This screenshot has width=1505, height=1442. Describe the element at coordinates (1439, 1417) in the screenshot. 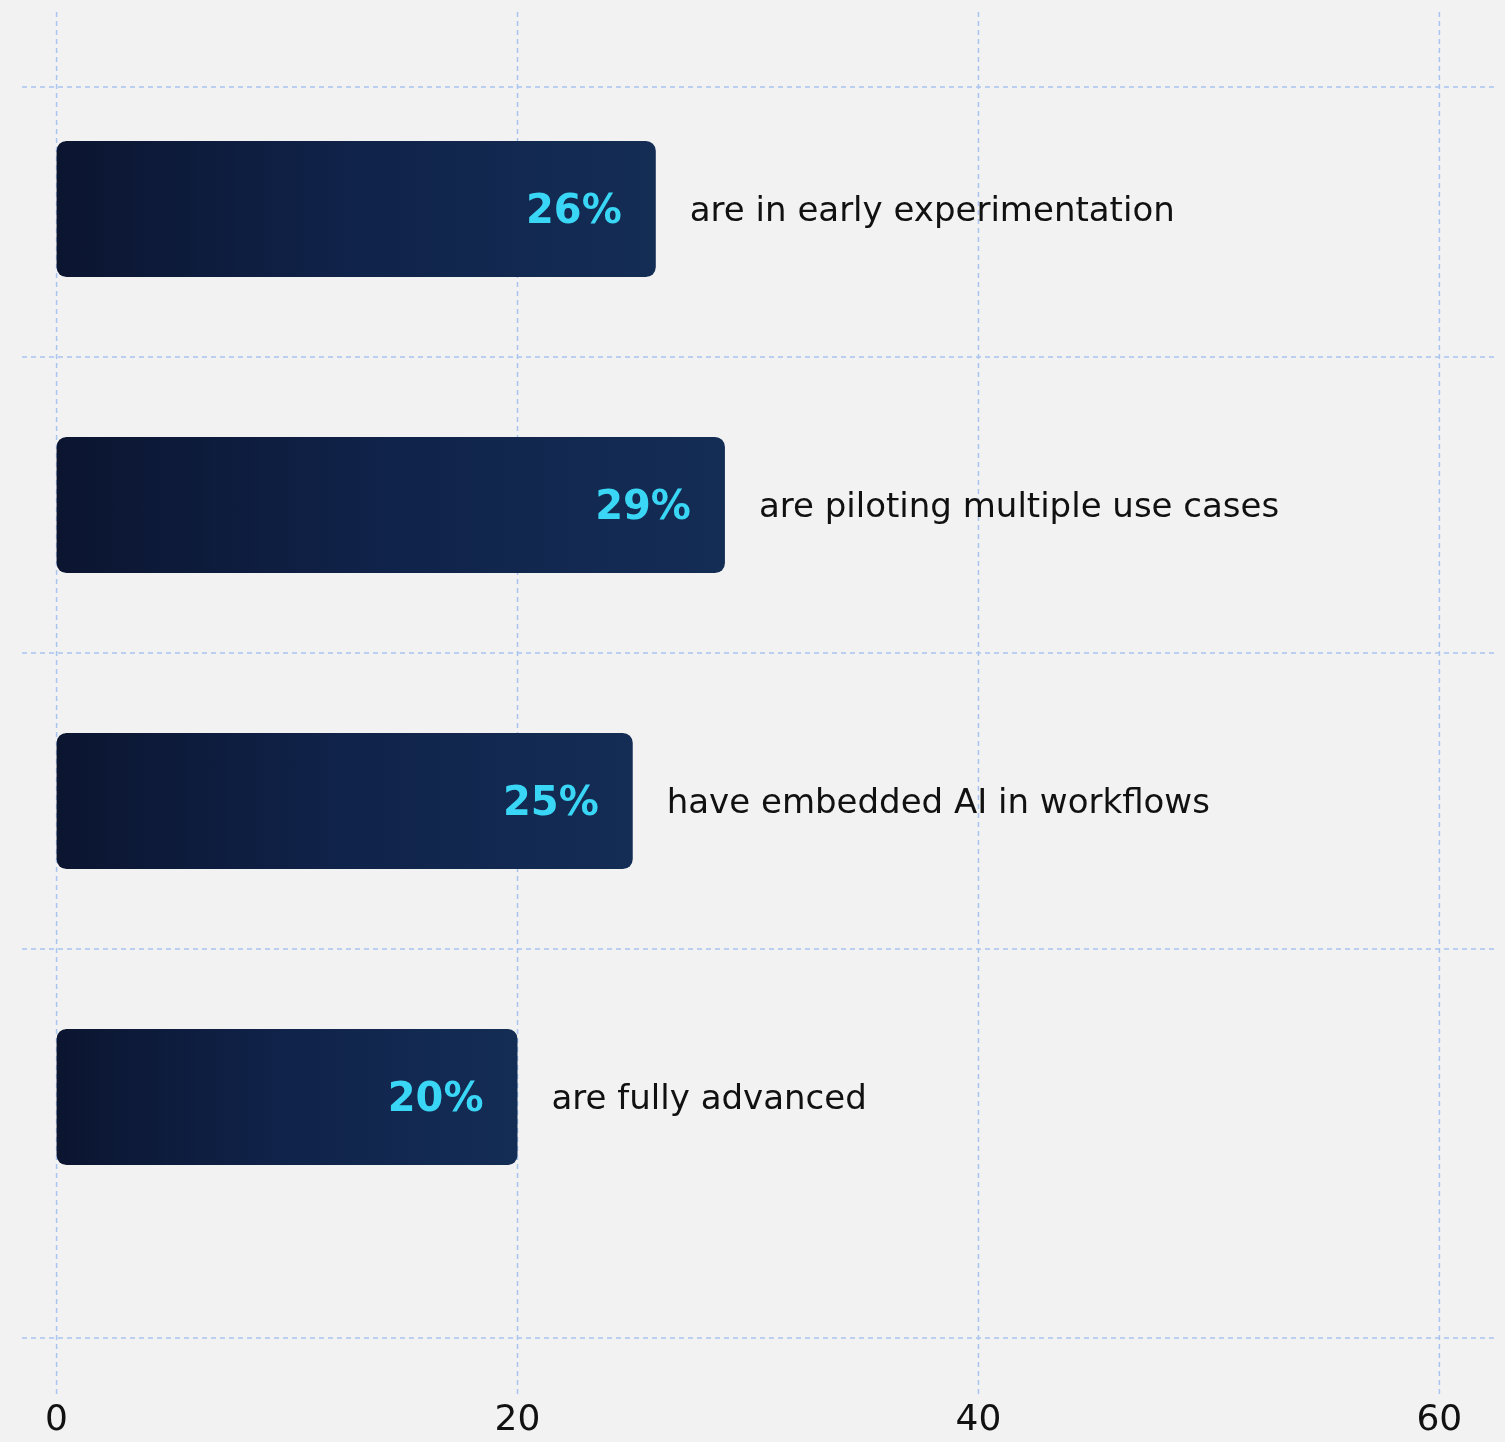

I see `x-tick-label: 60` at that location.